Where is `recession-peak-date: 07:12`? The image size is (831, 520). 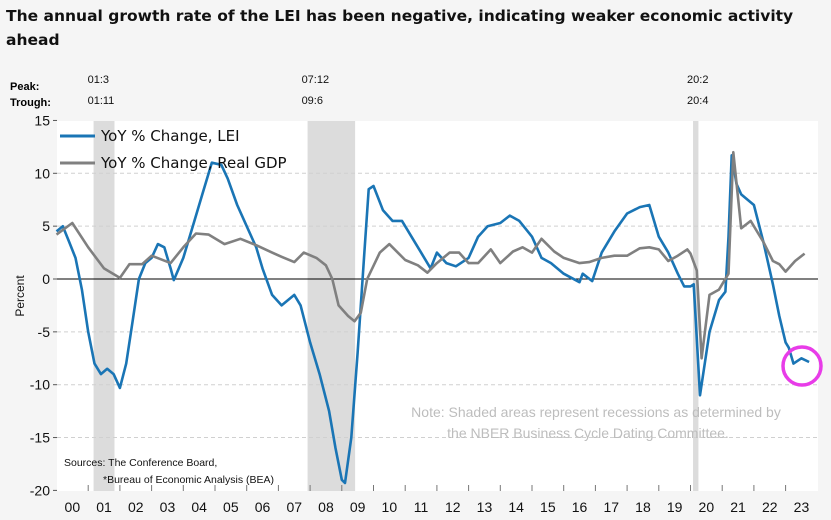 recession-peak-date: 07:12 is located at coordinates (316, 80).